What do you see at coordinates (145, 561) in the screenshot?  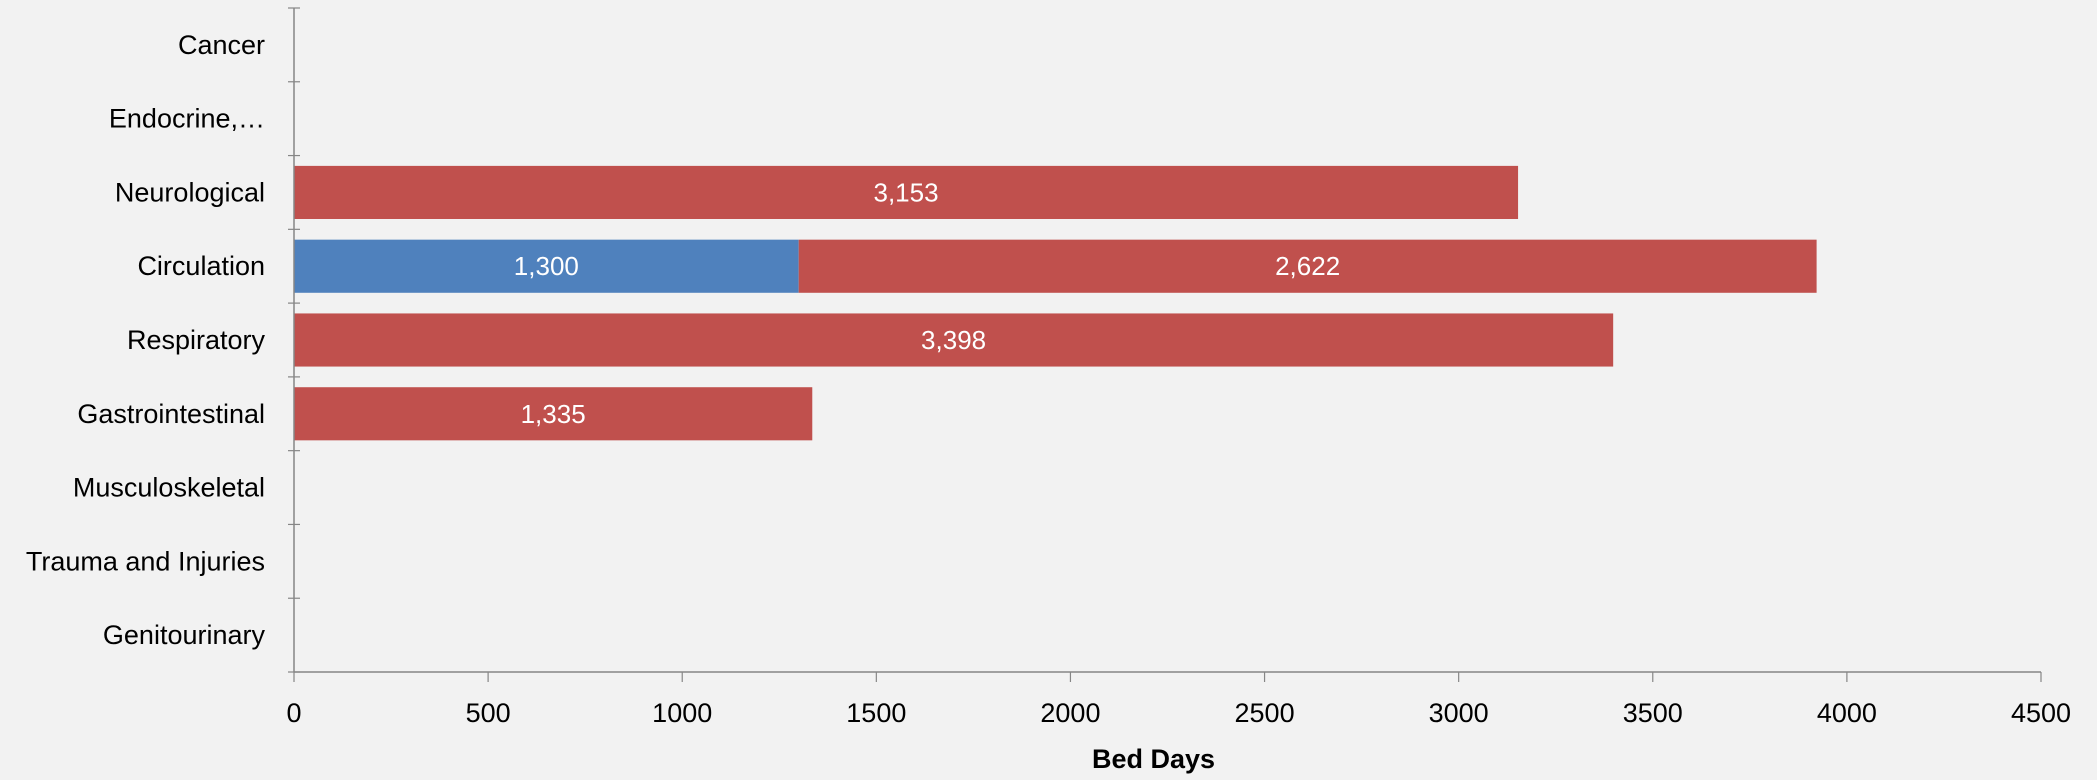 I see `category-label-trauma-and-injuries: Trauma and Injuries` at bounding box center [145, 561].